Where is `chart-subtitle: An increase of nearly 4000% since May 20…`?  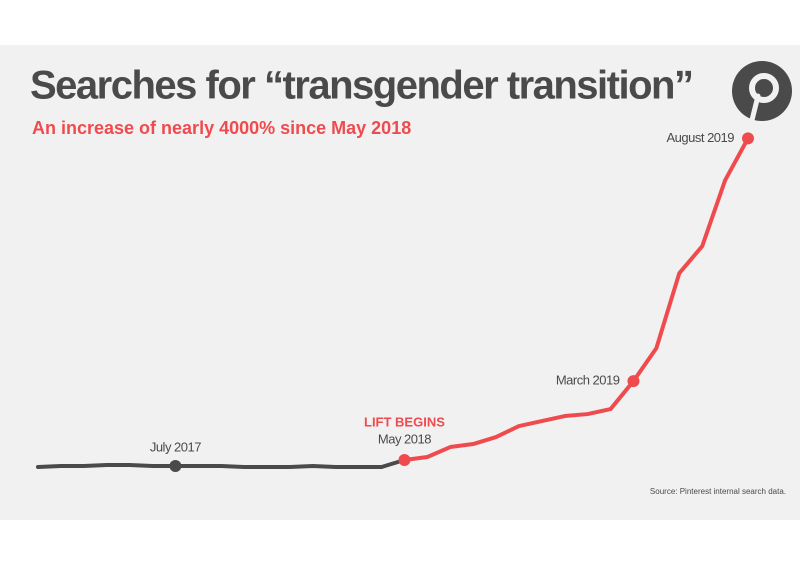
chart-subtitle: An increase of nearly 4000% since May 20… is located at coordinates (221, 128).